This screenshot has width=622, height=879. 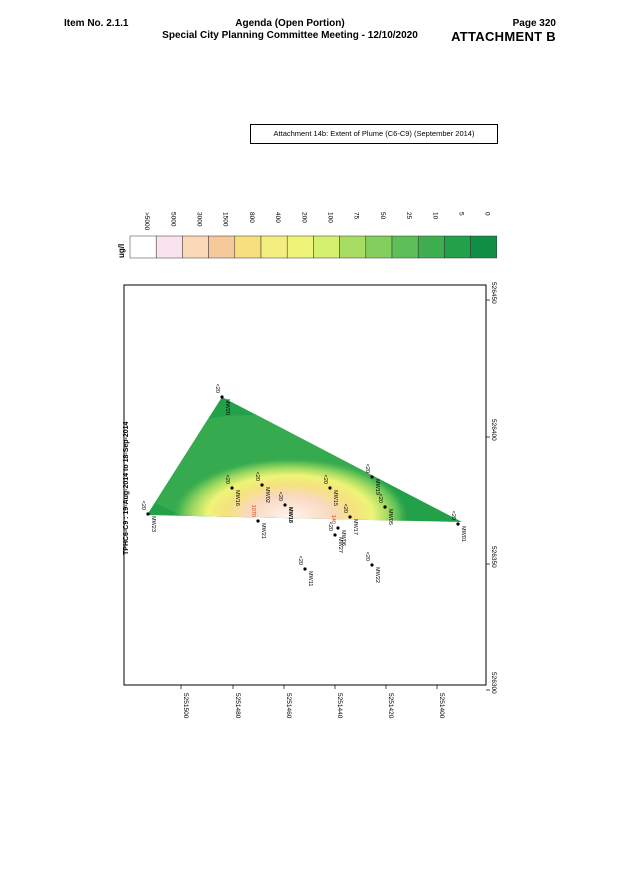 I want to click on well-name: MW16, so click(x=237, y=498).